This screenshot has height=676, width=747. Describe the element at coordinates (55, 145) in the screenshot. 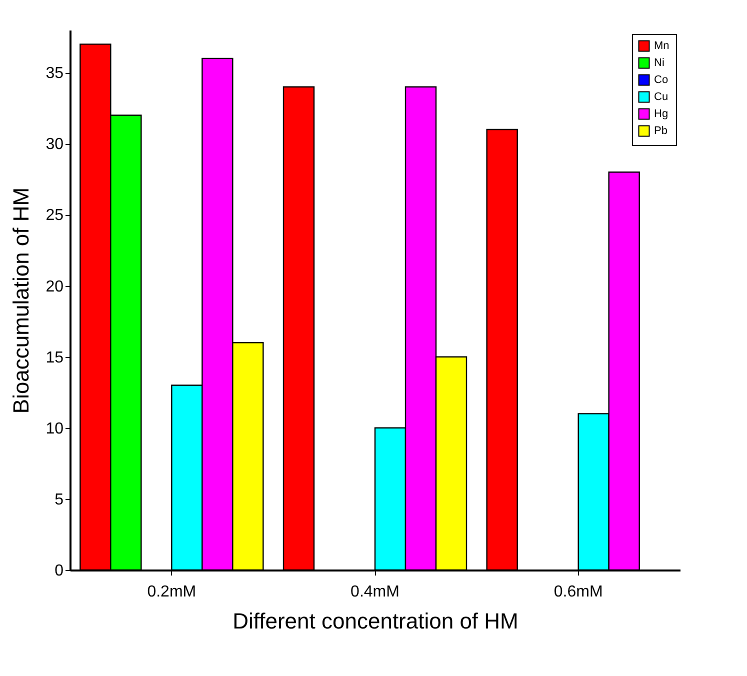

I see `y-tick-label: 30` at that location.